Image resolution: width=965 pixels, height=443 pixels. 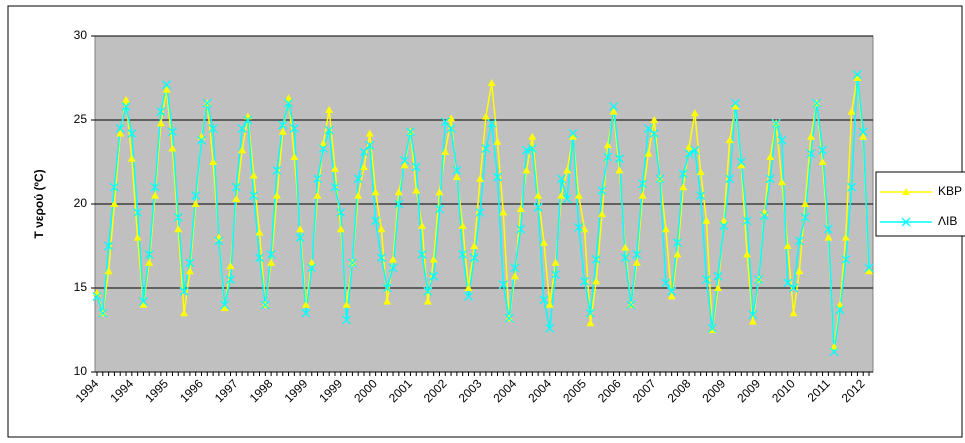 What do you see at coordinates (81, 203) in the screenshot?
I see `y-tick-label: 20` at bounding box center [81, 203].